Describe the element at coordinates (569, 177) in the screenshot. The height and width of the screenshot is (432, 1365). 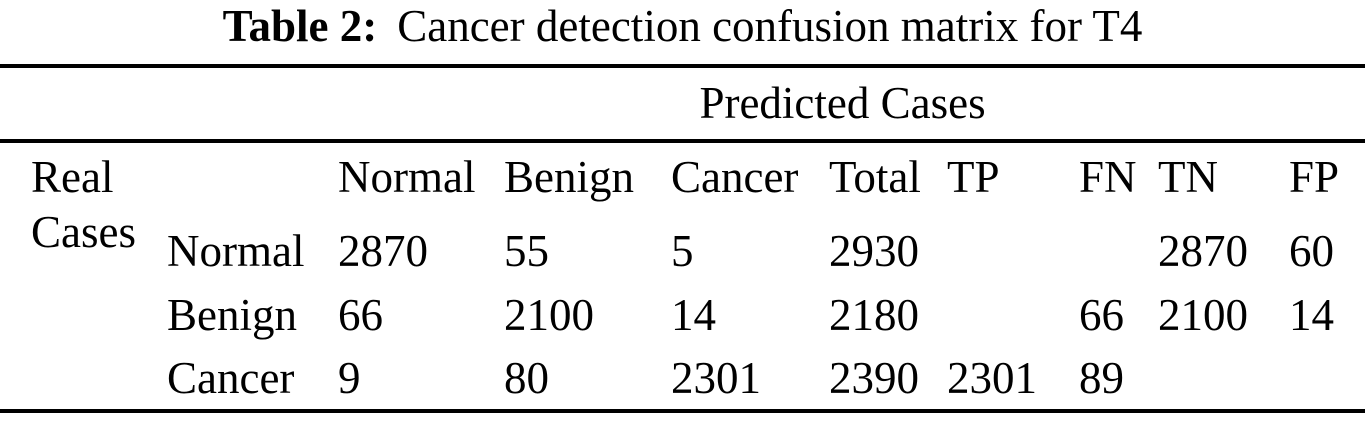
I see `col-header-benign: Benign` at that location.